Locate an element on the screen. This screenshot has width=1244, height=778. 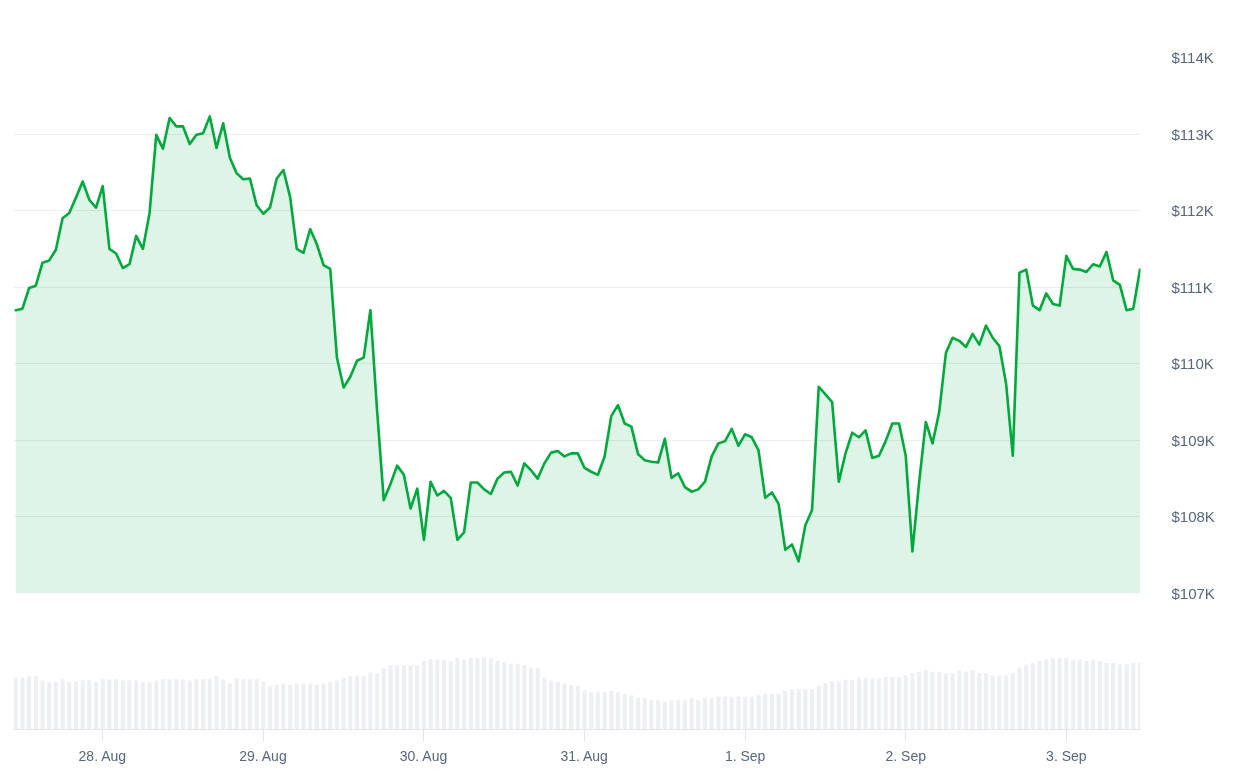
y-tick-label: $111K is located at coordinates (1192, 287).